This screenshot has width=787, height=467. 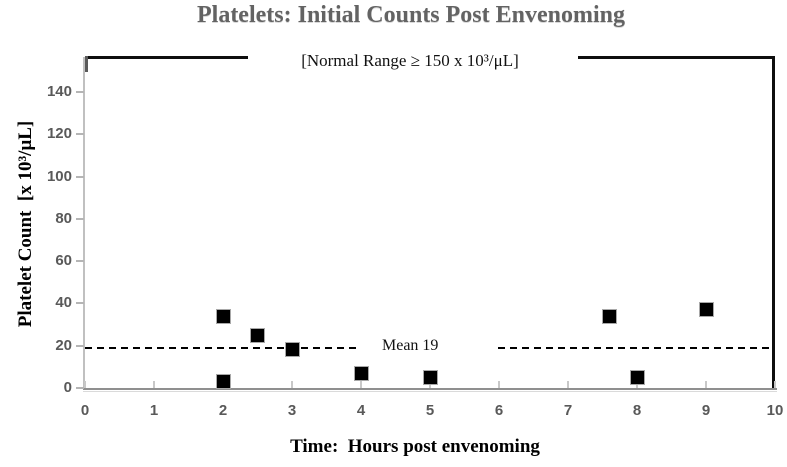 I want to click on x-axis-title: Time: Hours post envenoming, so click(x=415, y=446).